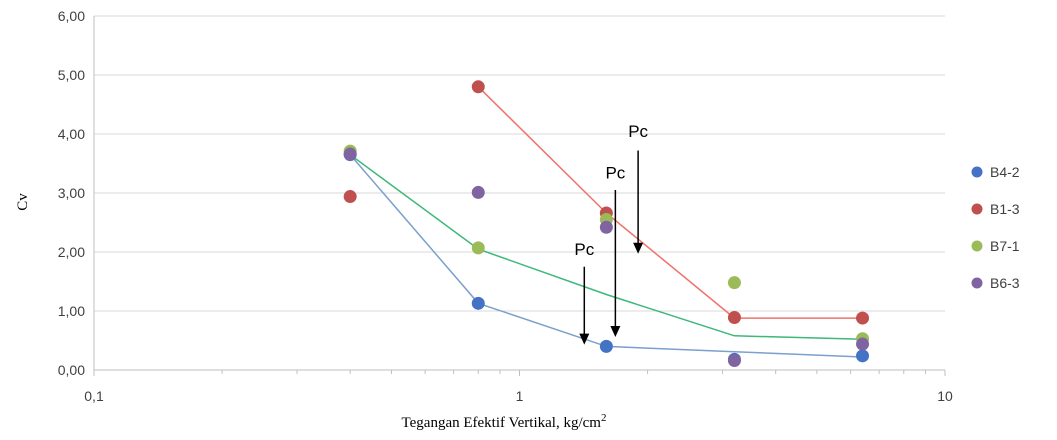 The image size is (1057, 440). I want to click on y-tick-label: 2,00, so click(71, 252).